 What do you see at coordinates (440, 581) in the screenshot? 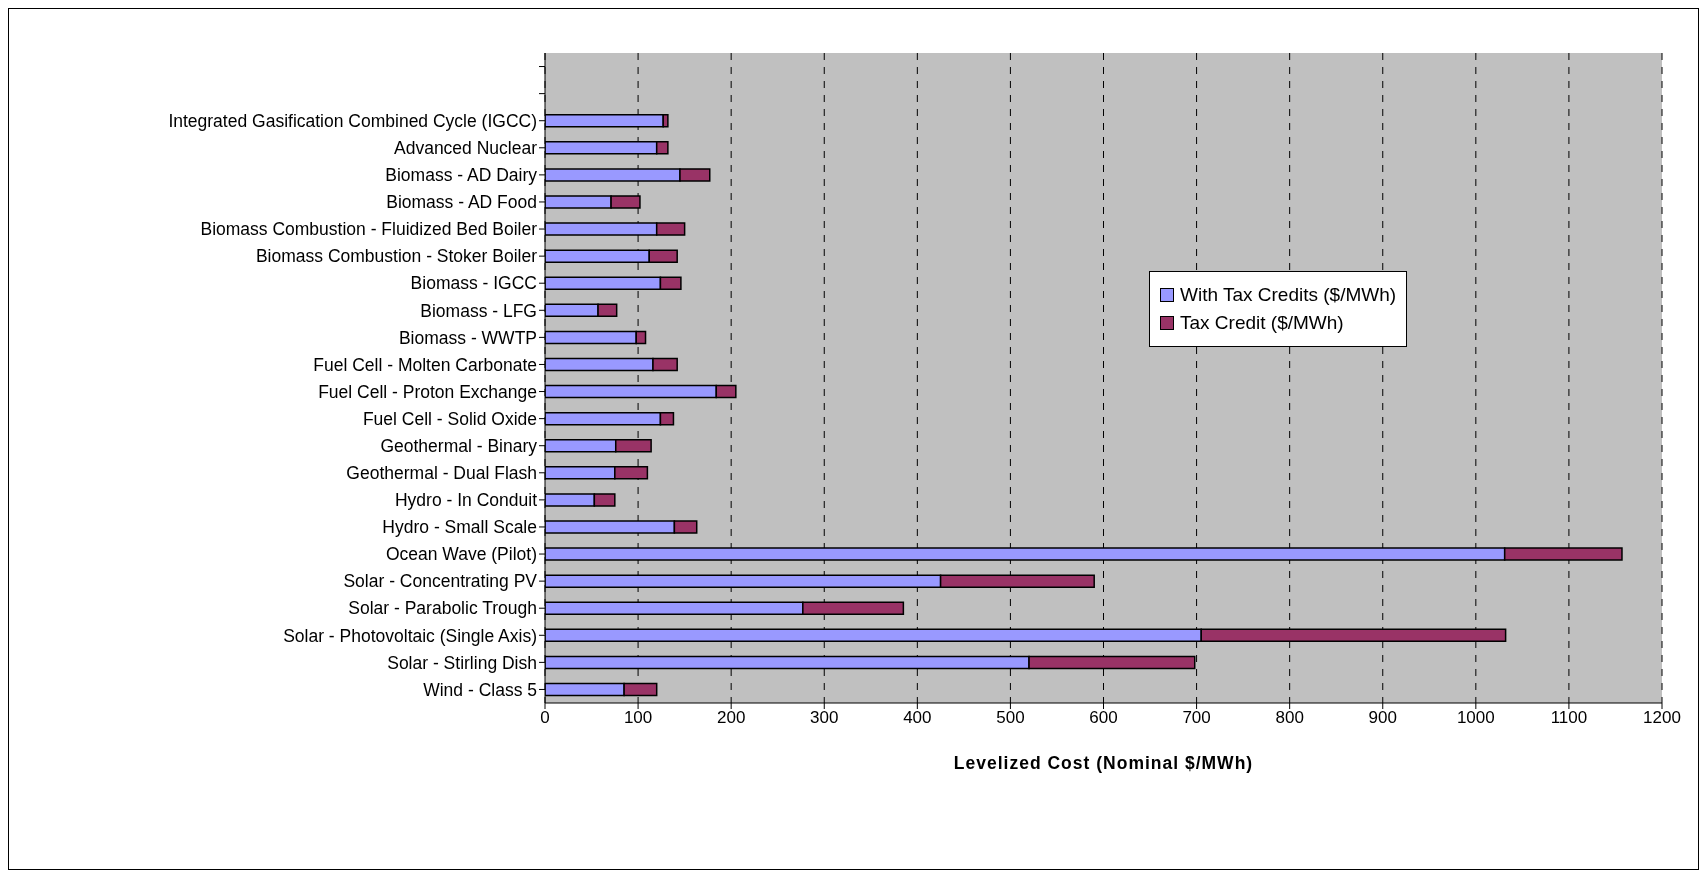
I see `y-tick-label: Solar - Concentrating PV` at bounding box center [440, 581].